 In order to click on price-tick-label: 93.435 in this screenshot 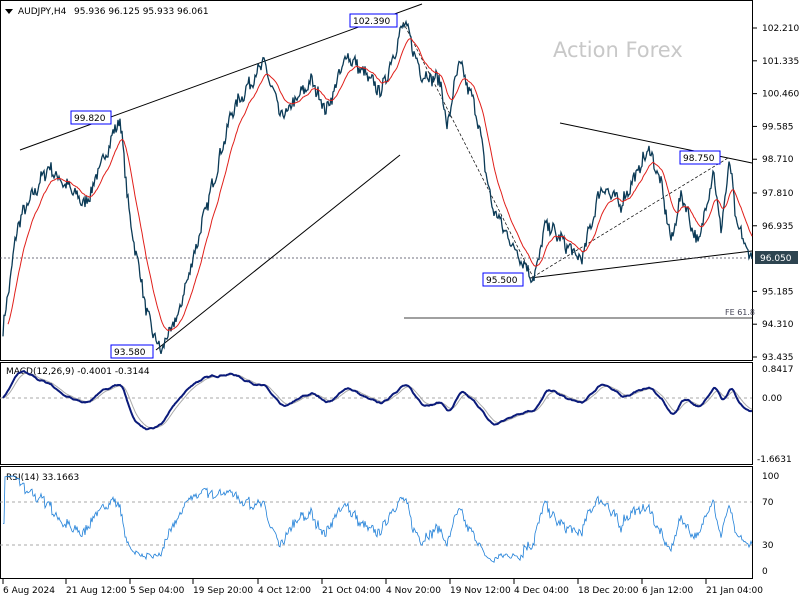, I will do `click(778, 358)`.